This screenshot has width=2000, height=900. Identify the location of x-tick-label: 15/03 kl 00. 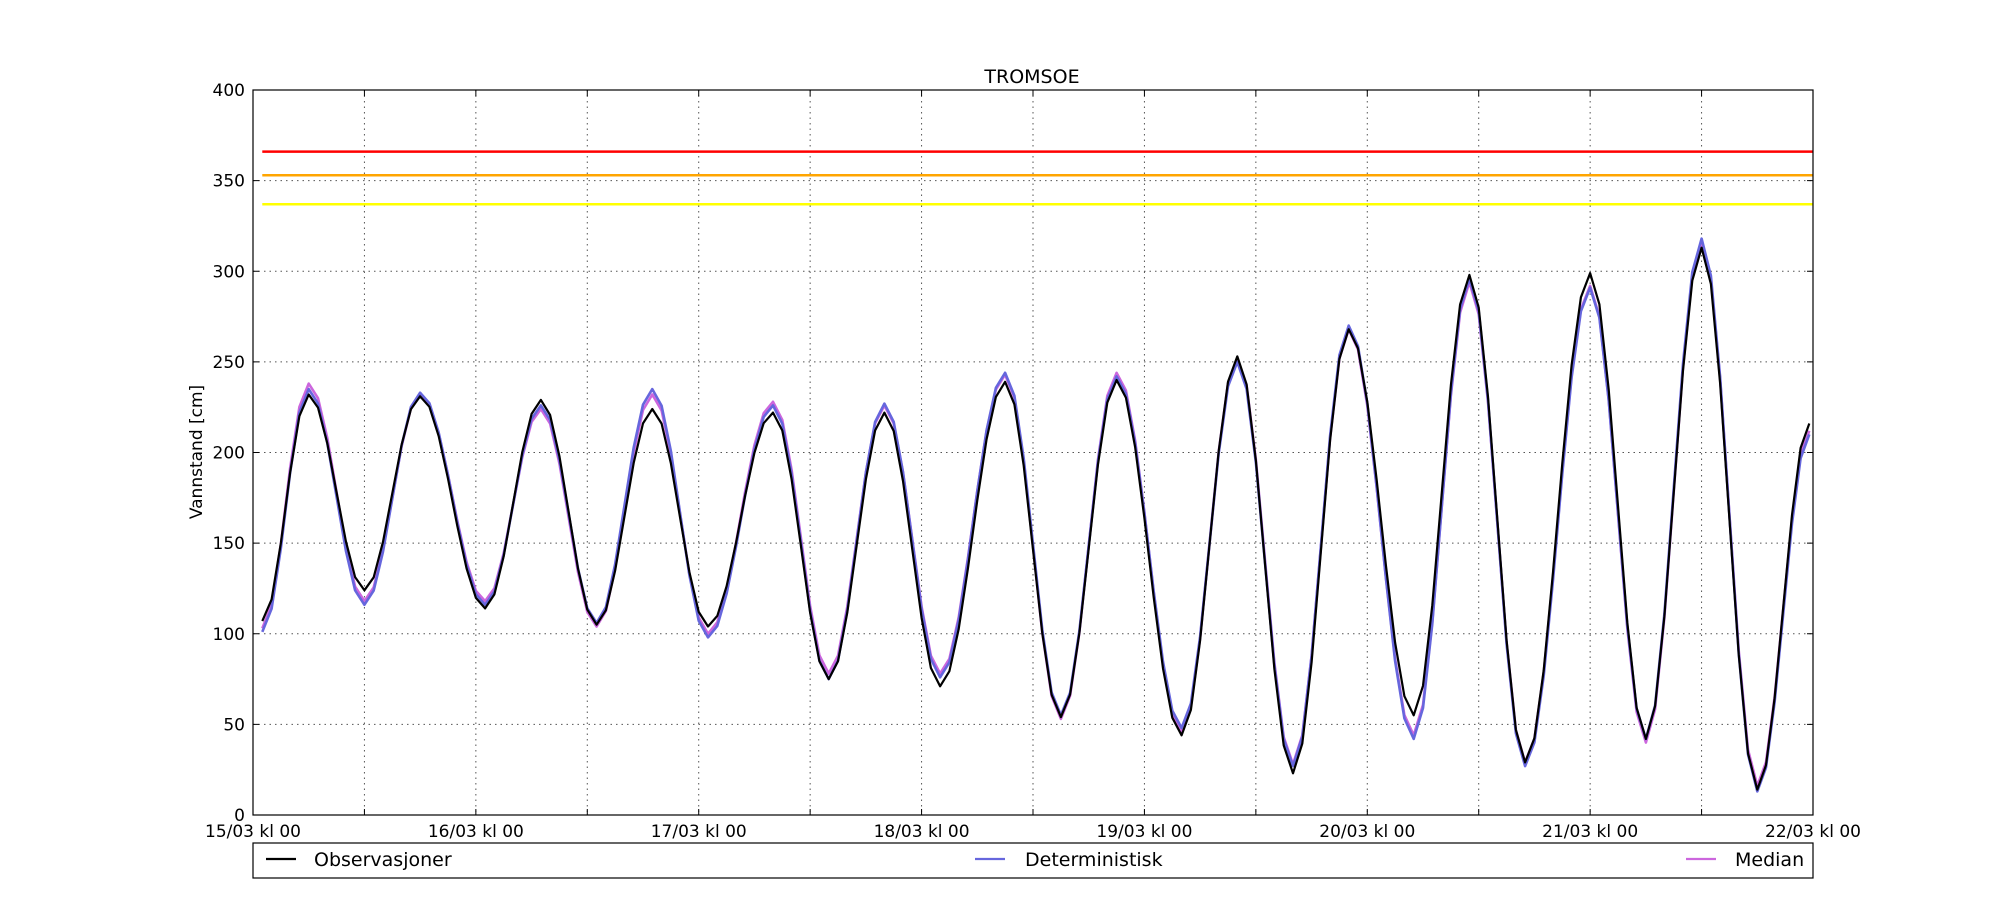
(253, 832).